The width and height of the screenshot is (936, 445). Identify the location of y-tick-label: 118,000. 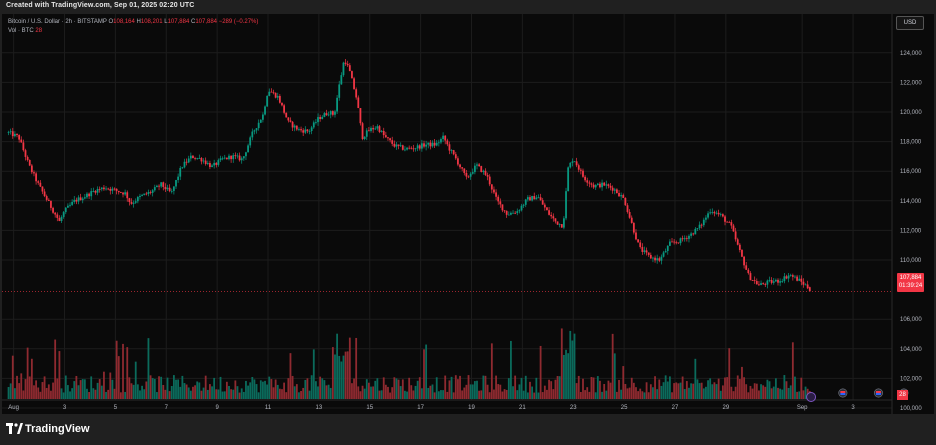
(911, 143).